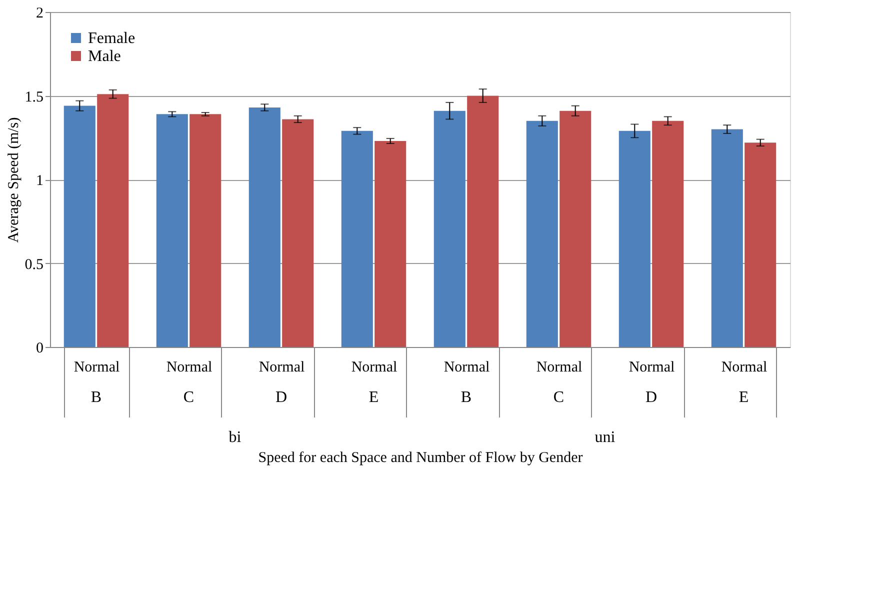  I want to click on y-tick-label: 1, so click(40, 181).